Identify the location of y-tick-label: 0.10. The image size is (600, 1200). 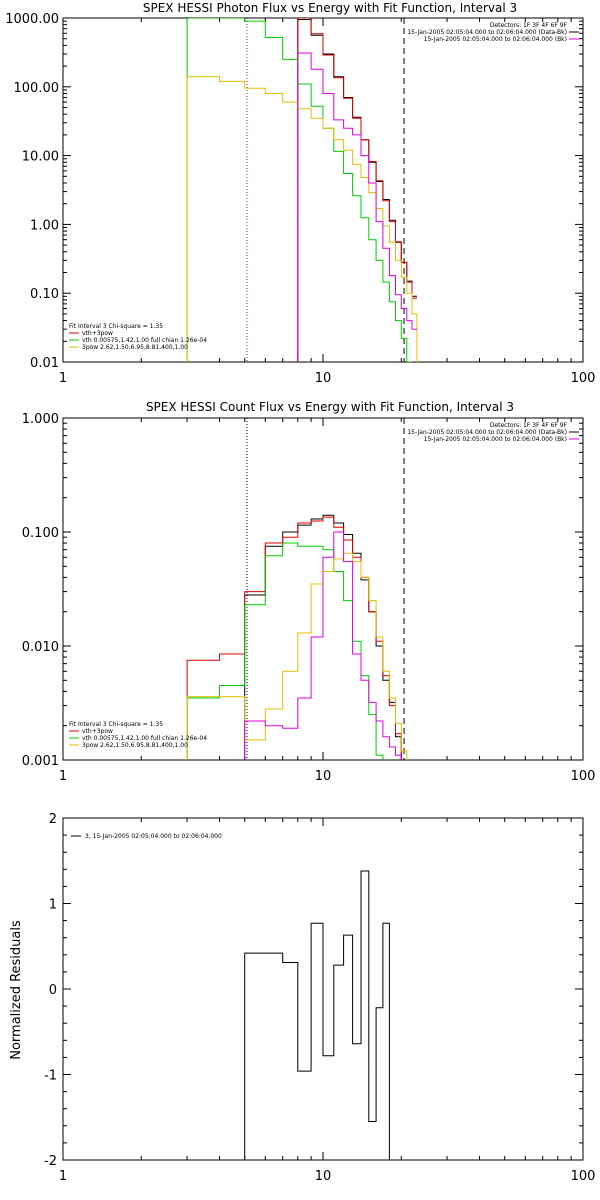
(44, 294).